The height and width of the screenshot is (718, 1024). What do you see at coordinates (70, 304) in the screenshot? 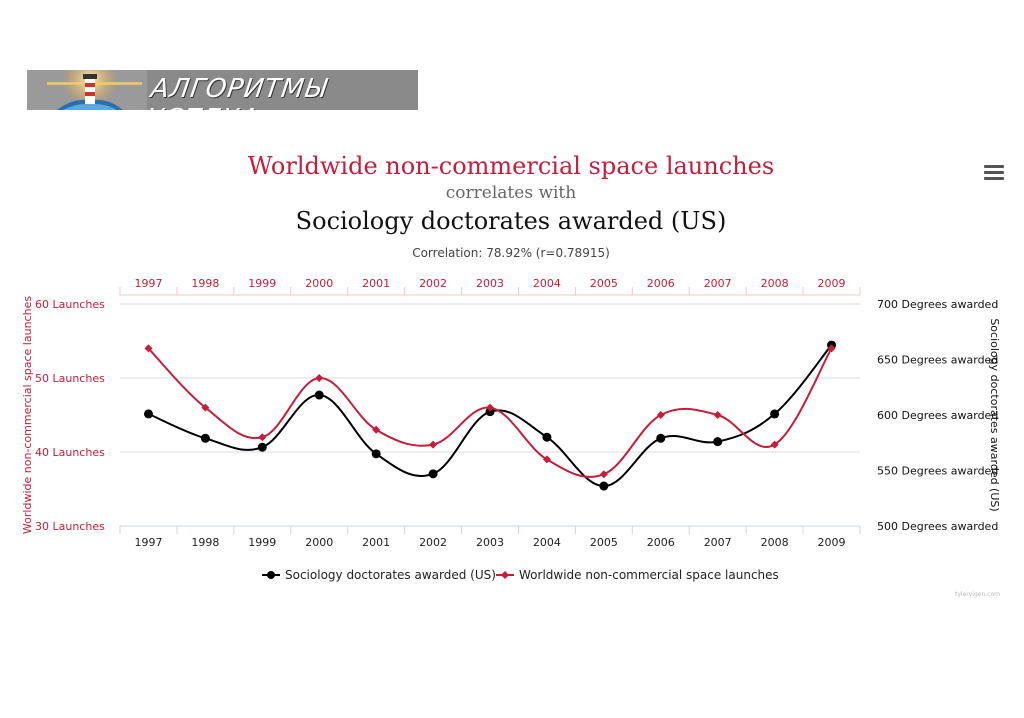
I see `y-left-tick-label: 60 Launches` at bounding box center [70, 304].